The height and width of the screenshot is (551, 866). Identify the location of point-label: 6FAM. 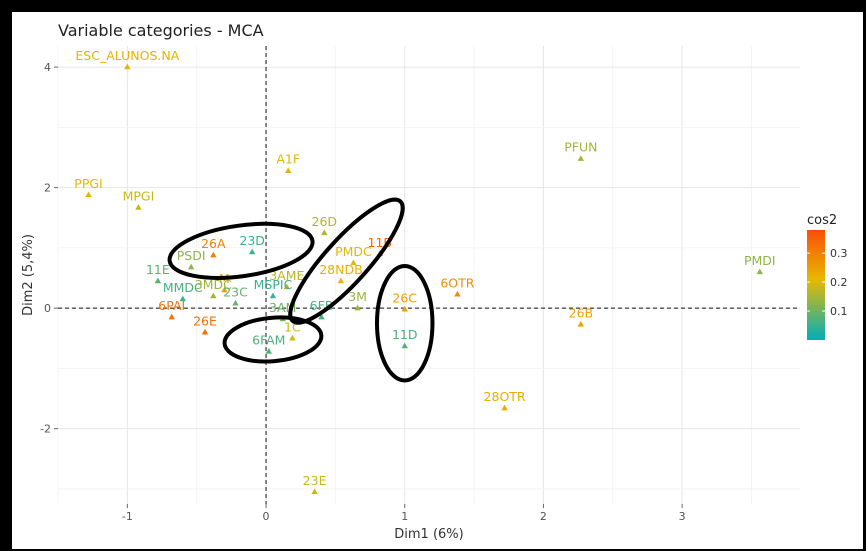
(268, 340).